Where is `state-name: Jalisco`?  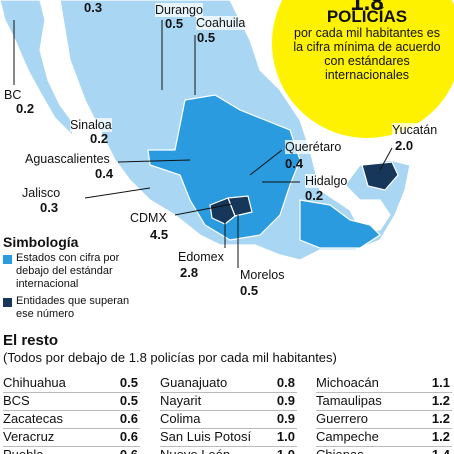 state-name: Jalisco is located at coordinates (41, 193).